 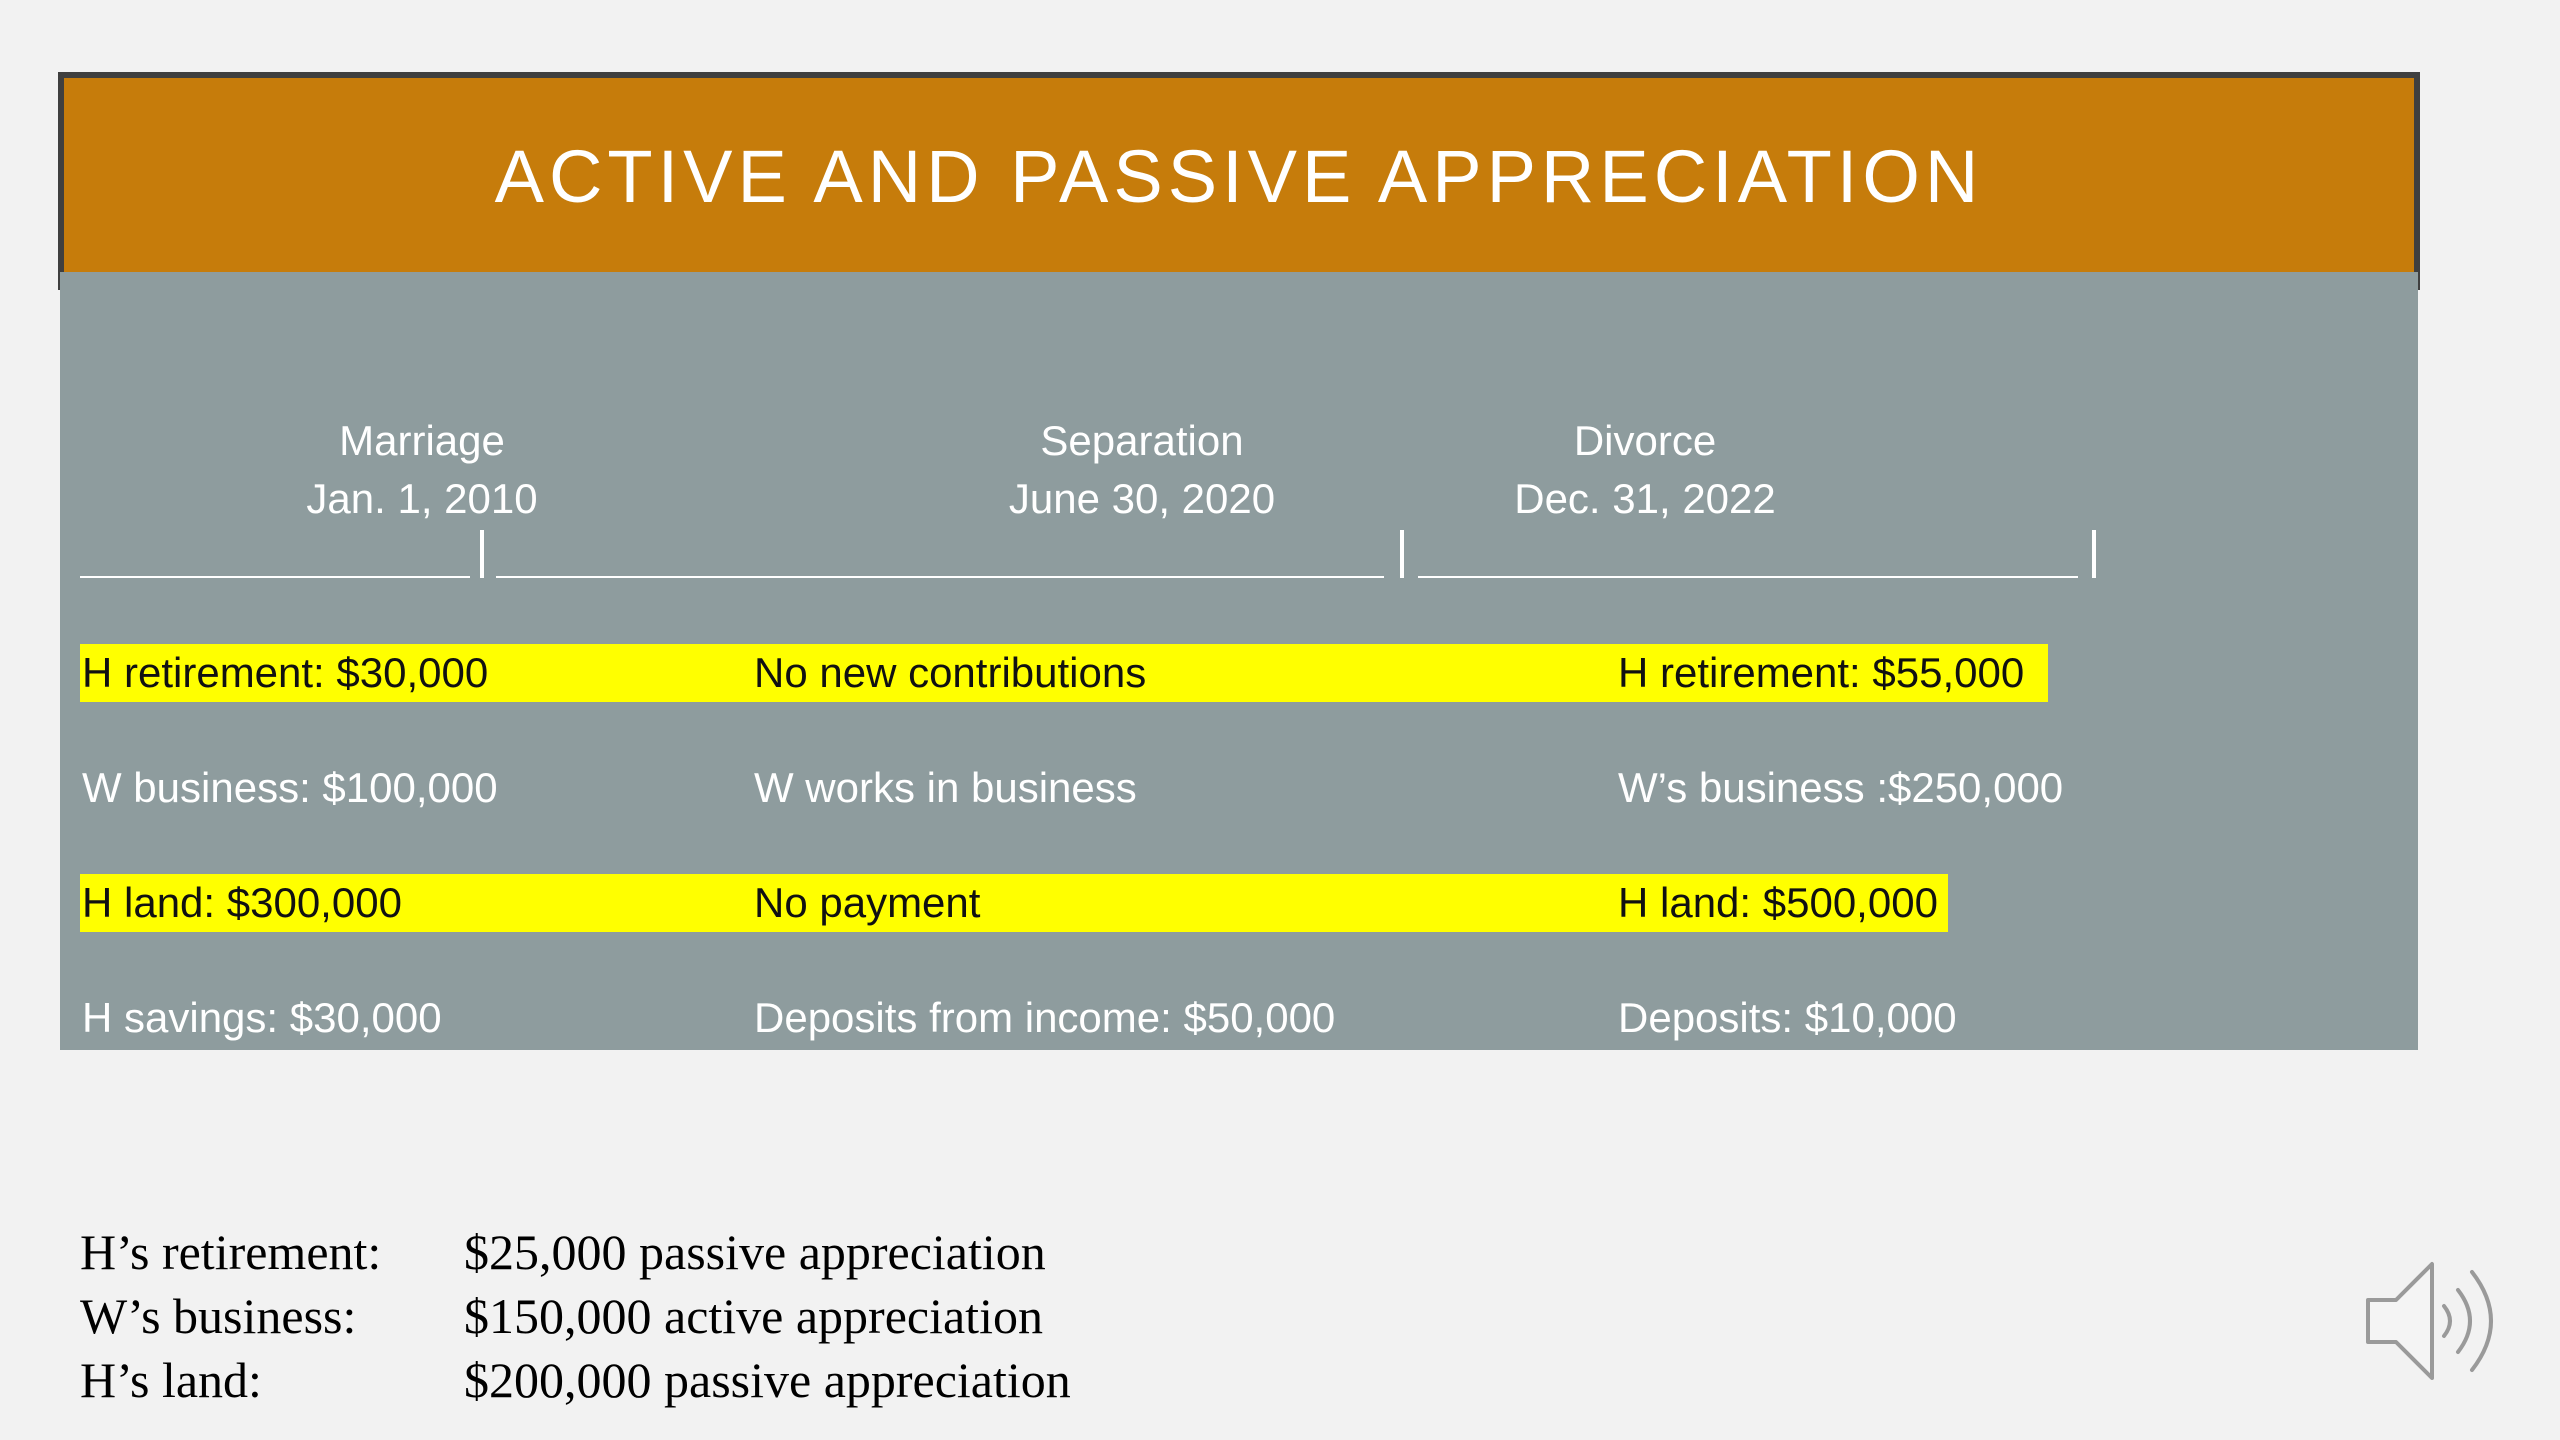 I want to click on milestone-name: Divorce, so click(x=1645, y=440).